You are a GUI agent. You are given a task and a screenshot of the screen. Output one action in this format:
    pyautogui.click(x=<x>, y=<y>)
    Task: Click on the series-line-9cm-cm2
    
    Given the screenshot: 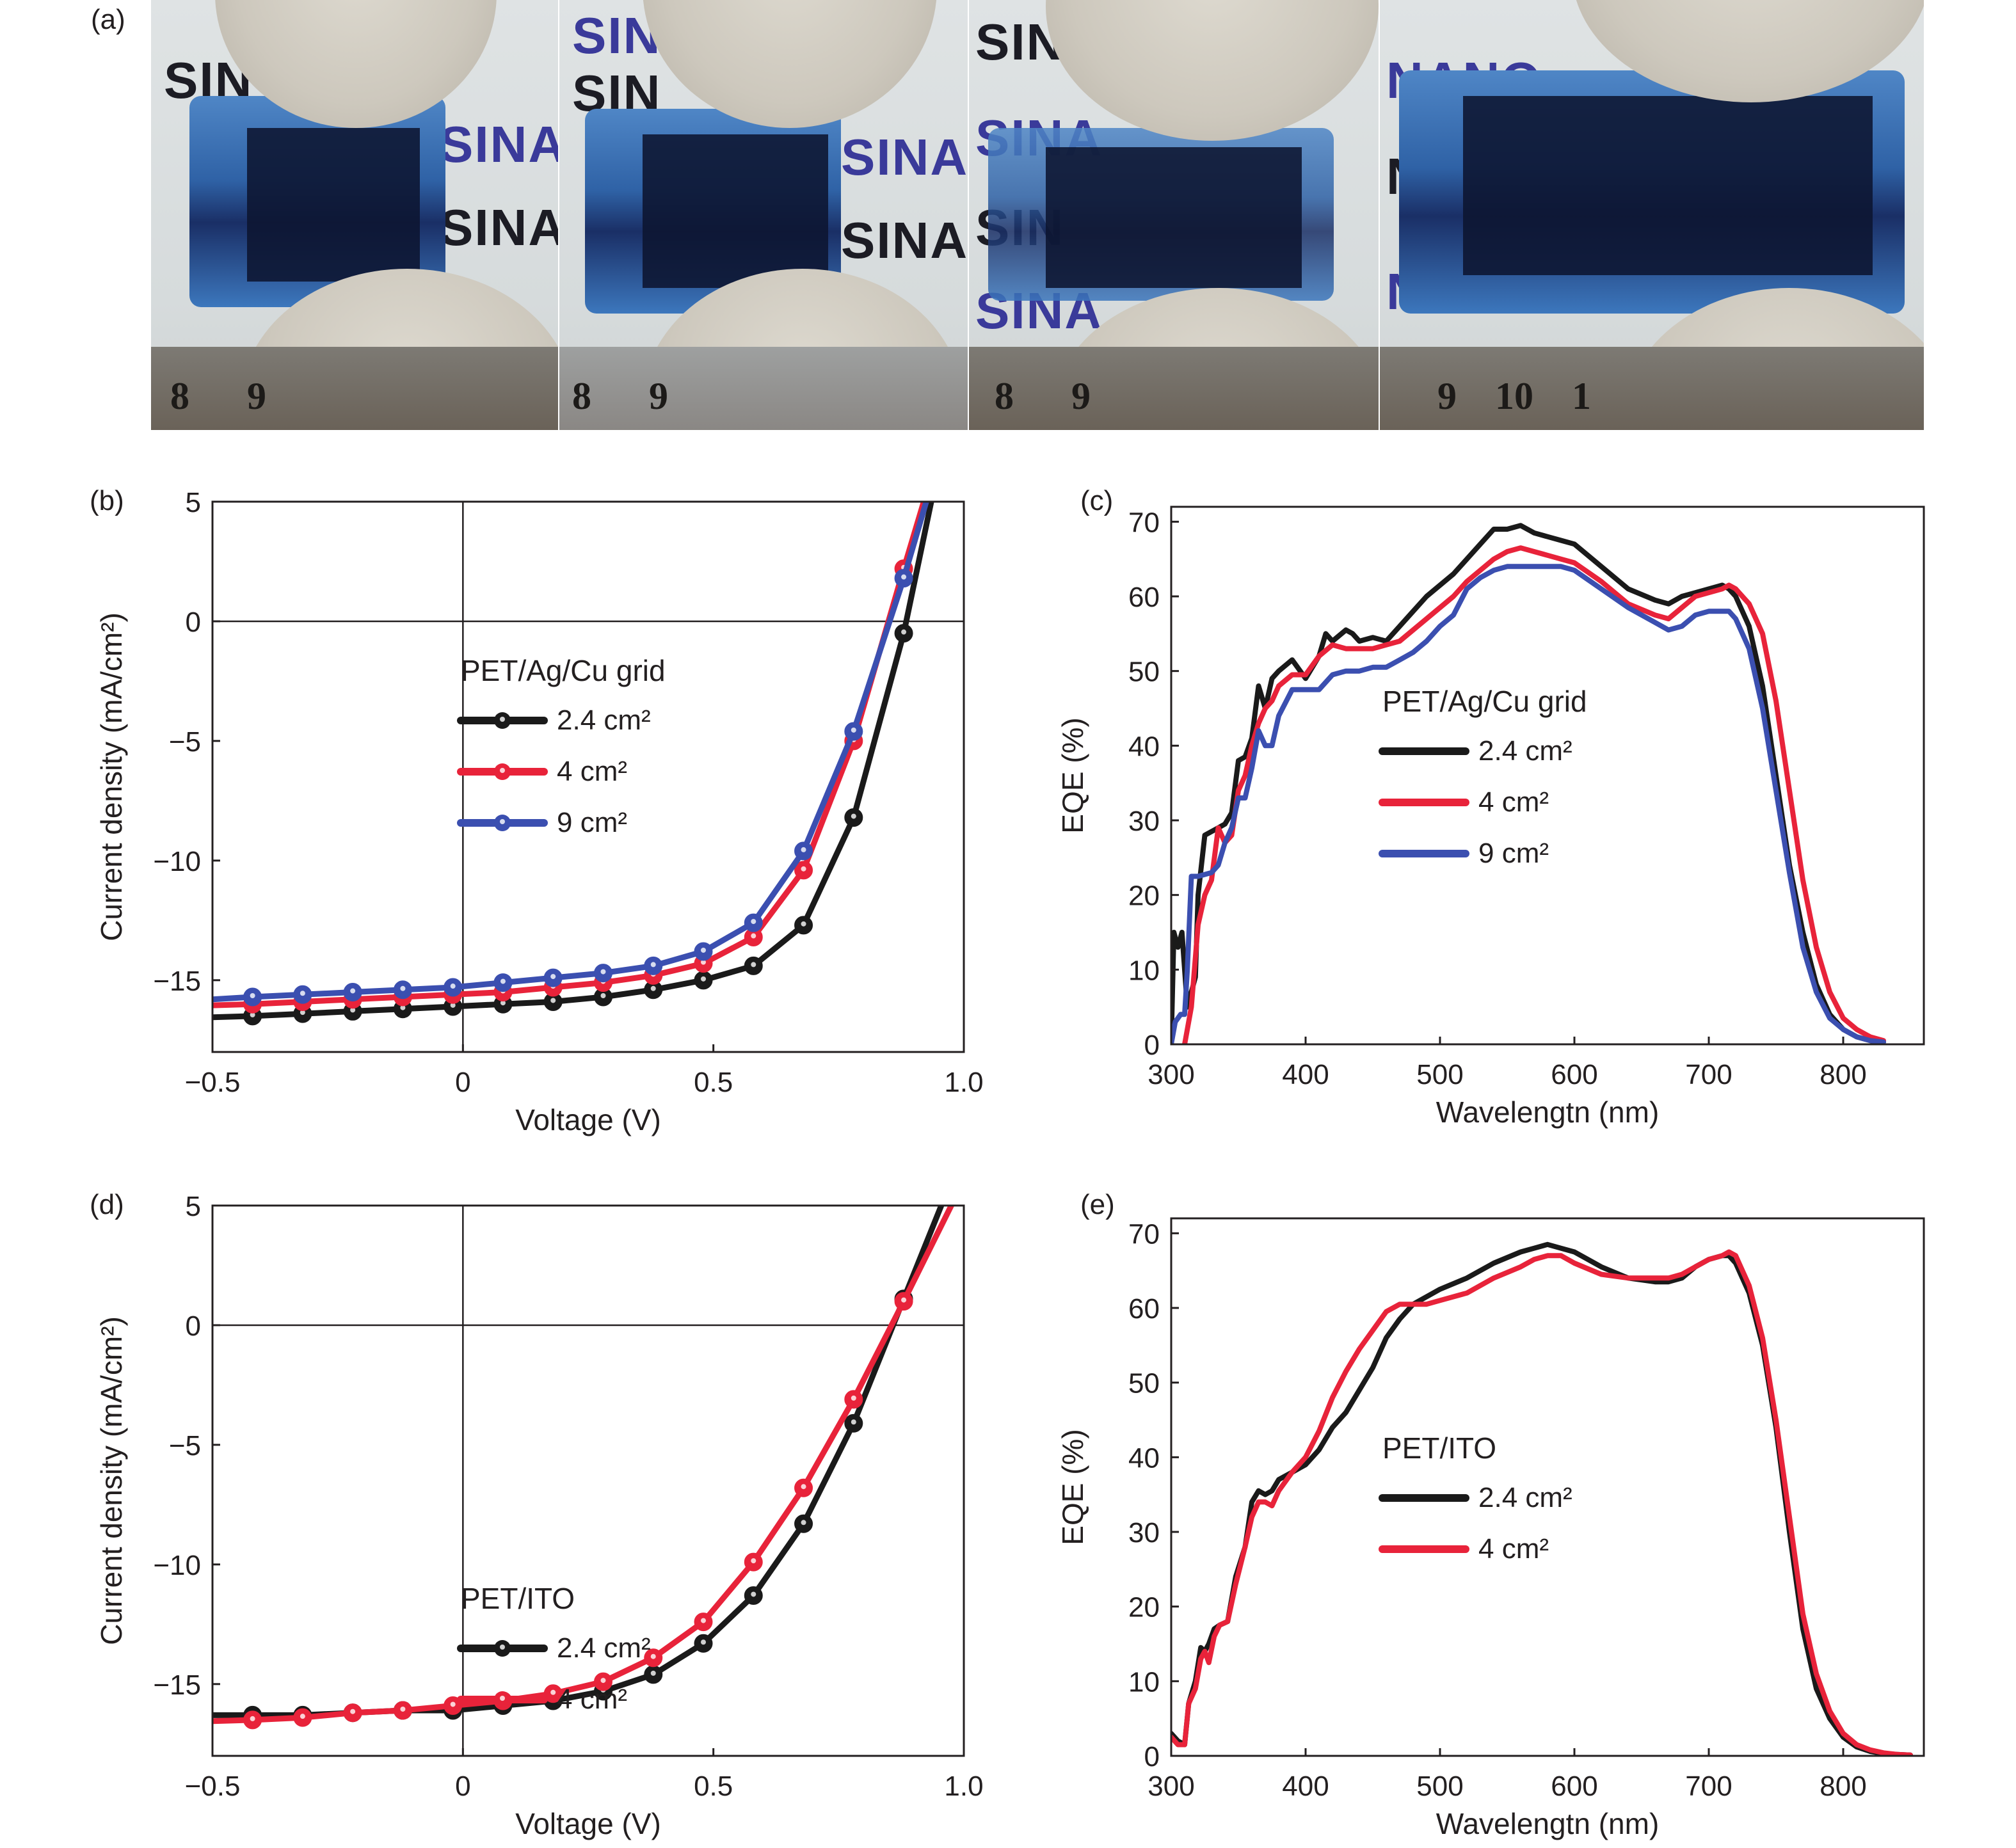 What is the action you would take?
    pyautogui.click(x=570, y=752)
    